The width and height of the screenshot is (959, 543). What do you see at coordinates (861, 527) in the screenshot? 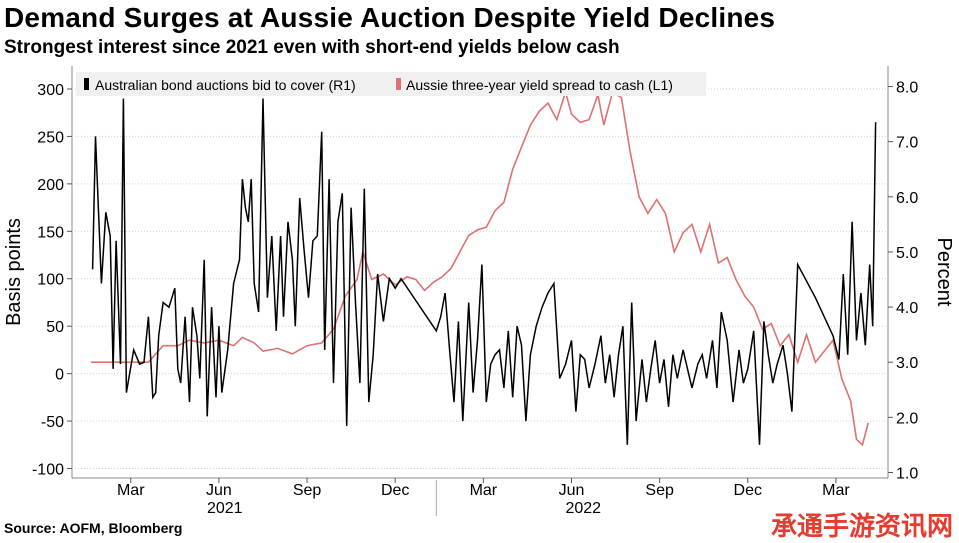
I see `watermark-text: 承通手游资讯网` at bounding box center [861, 527].